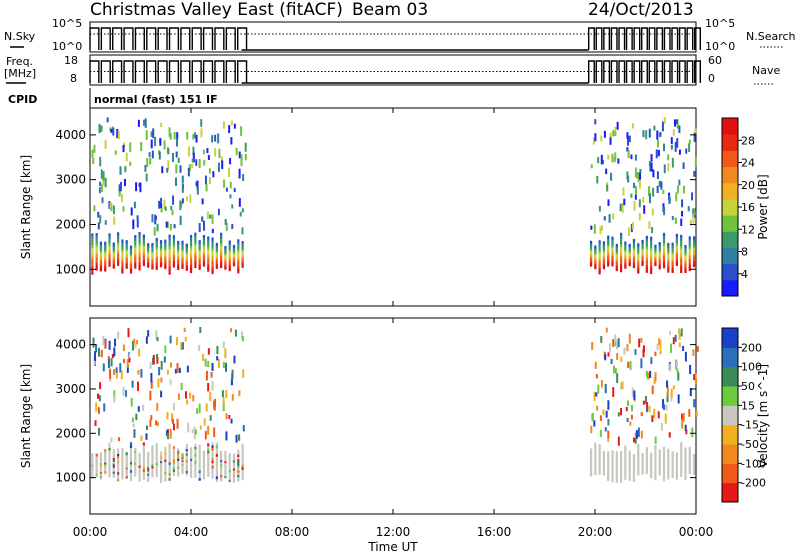 This screenshot has height=554, width=800. Describe the element at coordinates (730, 142) in the screenshot. I see `colorbar-swatch` at that location.